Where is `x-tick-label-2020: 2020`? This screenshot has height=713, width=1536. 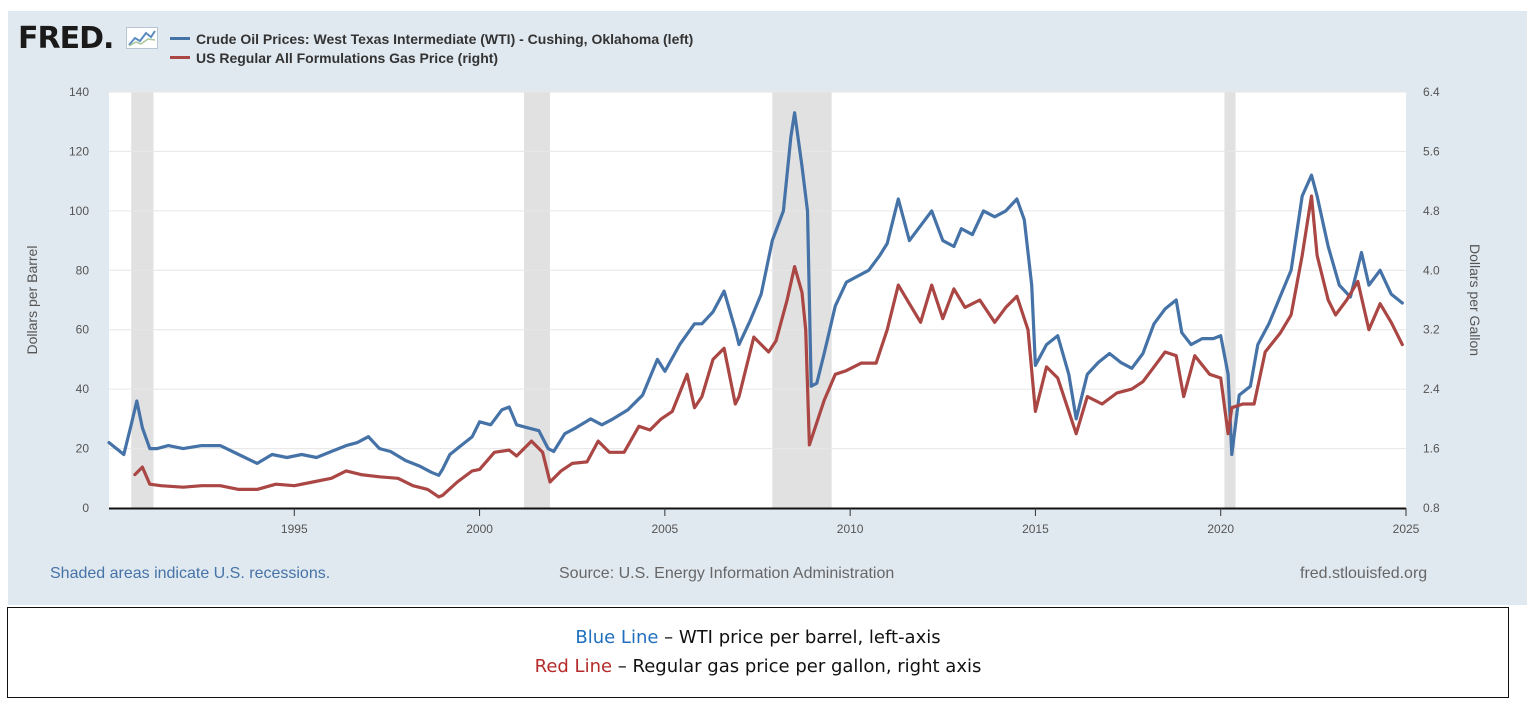 x-tick-label-2020: 2020 is located at coordinates (1220, 529).